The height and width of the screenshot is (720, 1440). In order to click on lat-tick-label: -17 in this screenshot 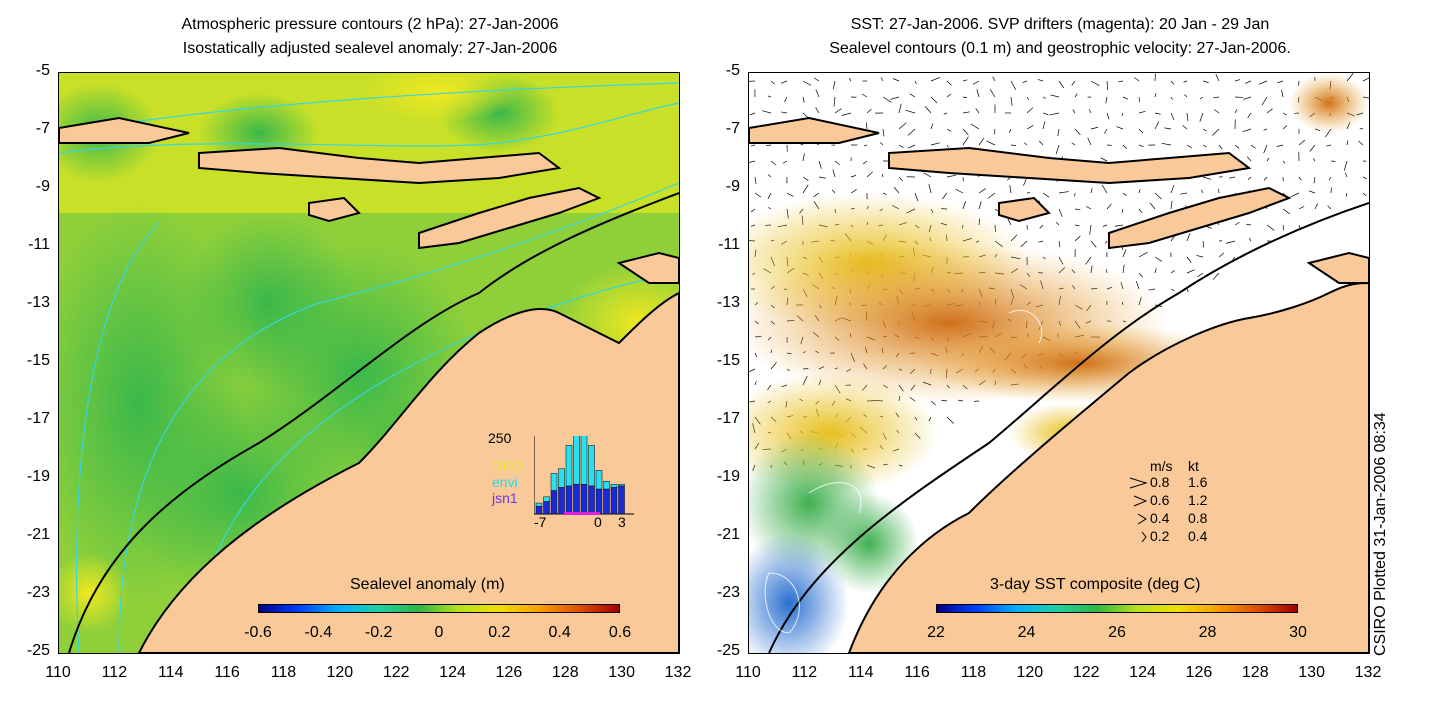, I will do `click(728, 418)`.